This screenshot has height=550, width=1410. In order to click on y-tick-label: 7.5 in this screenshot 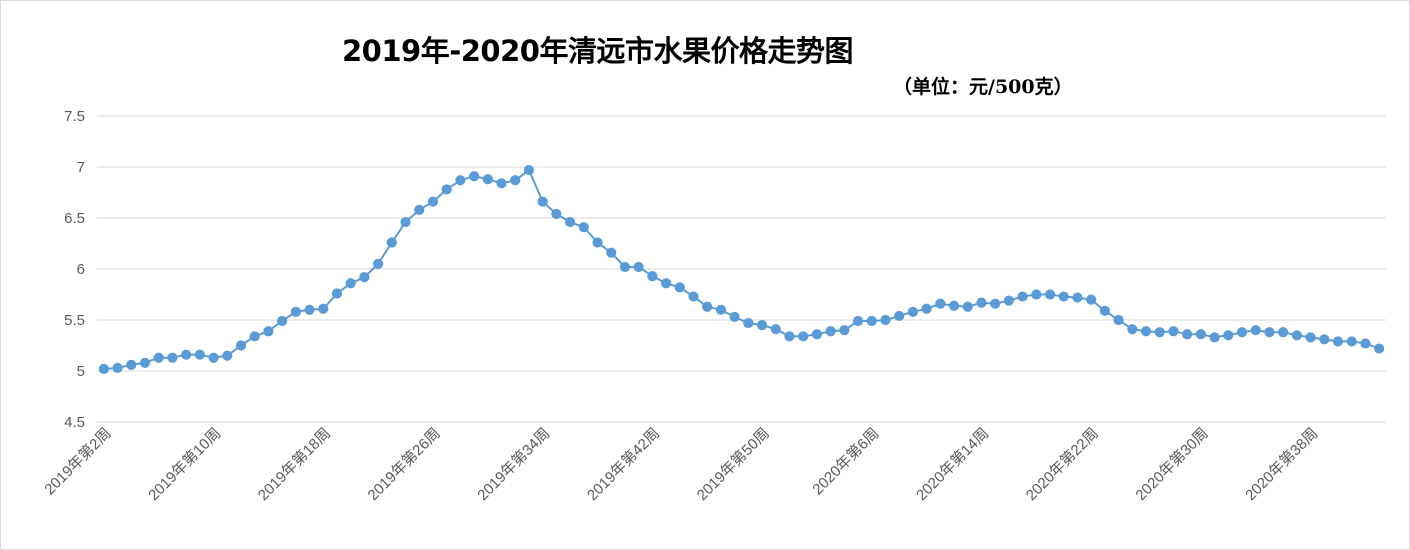, I will do `click(74, 116)`.